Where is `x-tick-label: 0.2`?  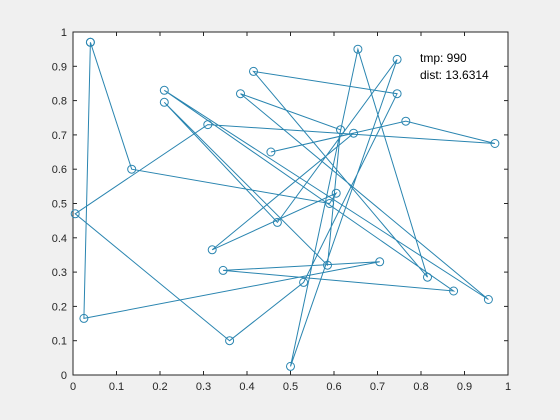
x-tick-label: 0.2 is located at coordinates (159, 387).